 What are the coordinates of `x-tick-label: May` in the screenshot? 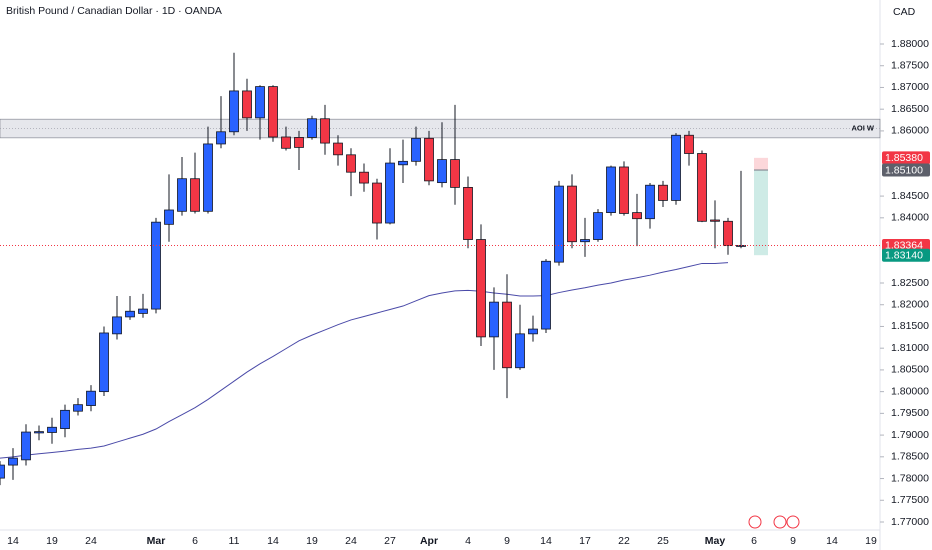 It's located at (715, 541).